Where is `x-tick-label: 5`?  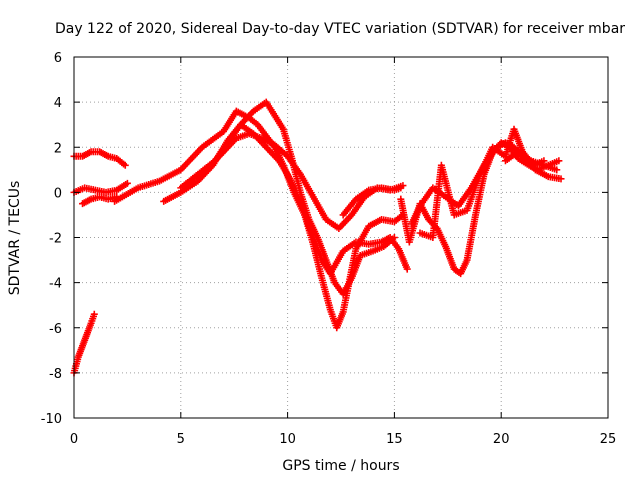
x-tick-label: 5 is located at coordinates (181, 439).